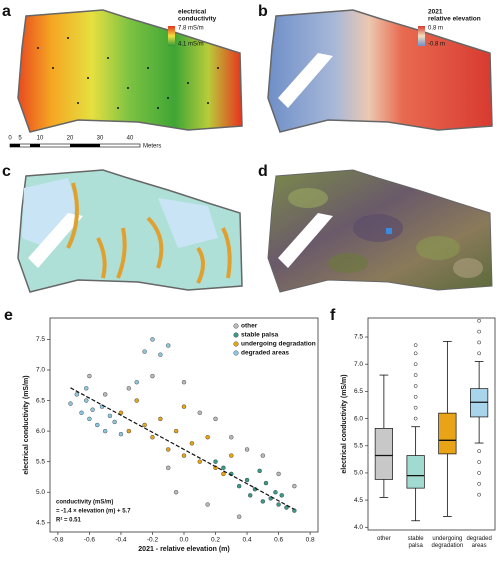  What do you see at coordinates (6, 171) in the screenshot?
I see `panel-label: c` at bounding box center [6, 171].